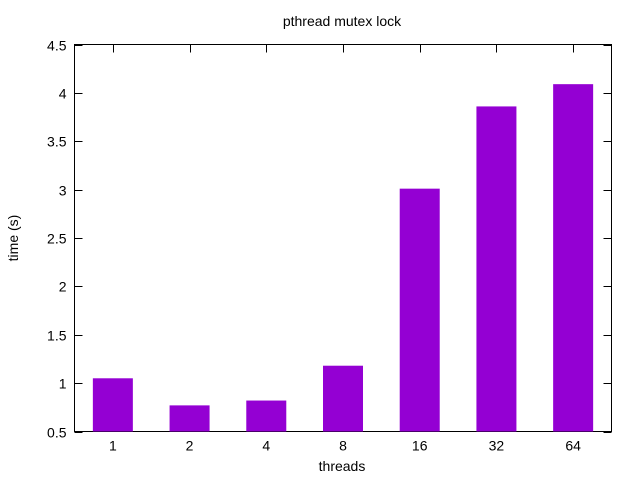 The width and height of the screenshot is (640, 480). I want to click on x-axis-label: threads, so click(342, 466).